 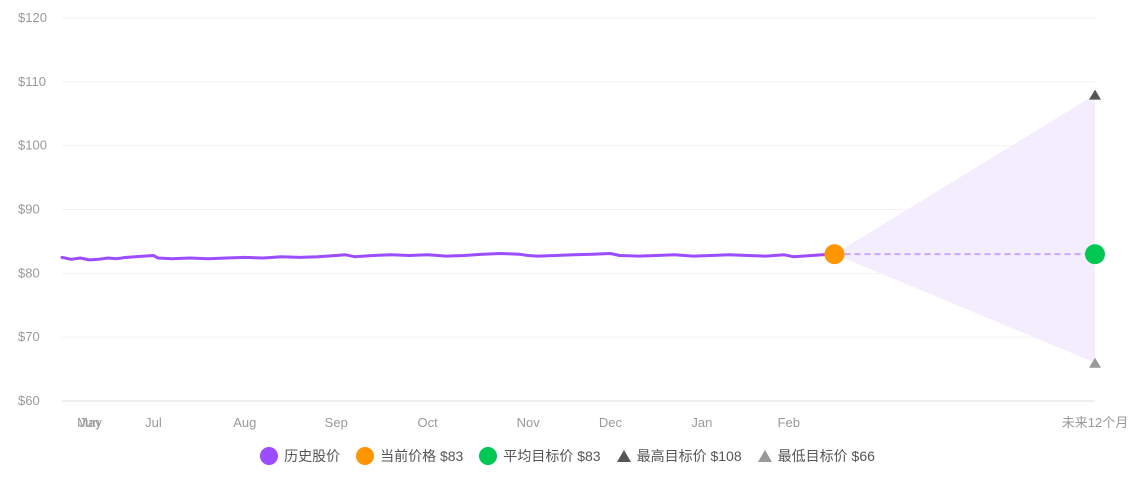 I want to click on legend-item: 当前价格 $83, so click(x=409, y=456).